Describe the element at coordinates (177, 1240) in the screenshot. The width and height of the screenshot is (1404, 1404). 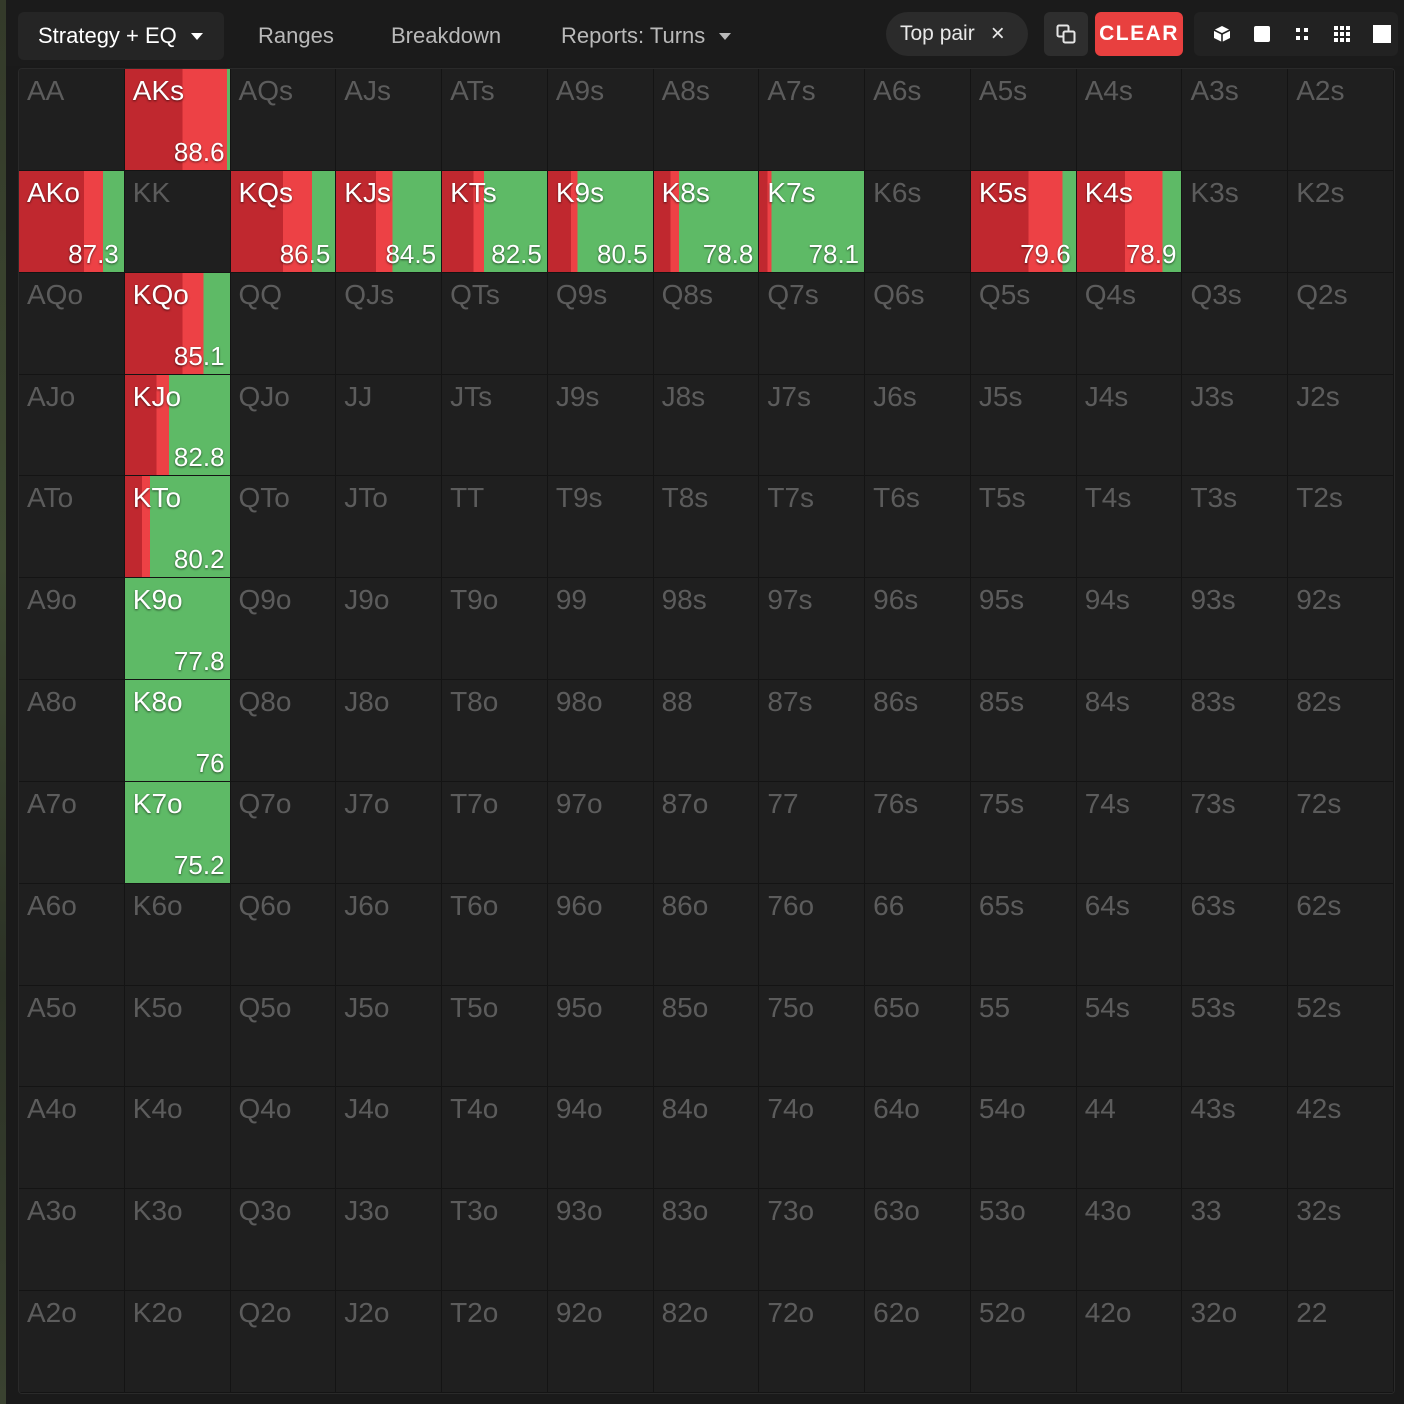
I see `hand-cell: K3o` at that location.